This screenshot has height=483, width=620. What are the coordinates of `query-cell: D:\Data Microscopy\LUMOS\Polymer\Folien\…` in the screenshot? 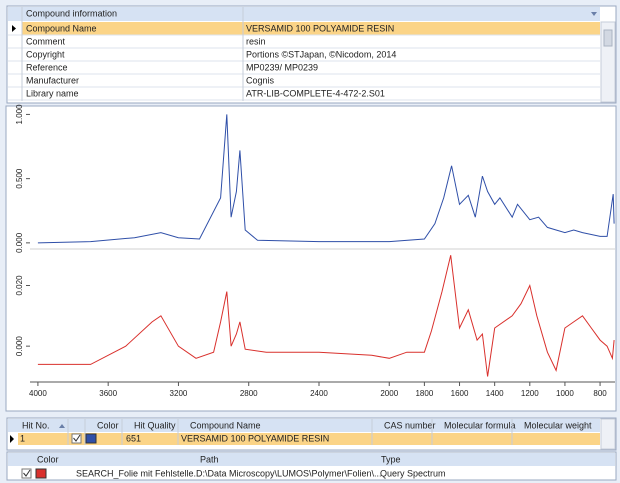 It's located at (289, 473).